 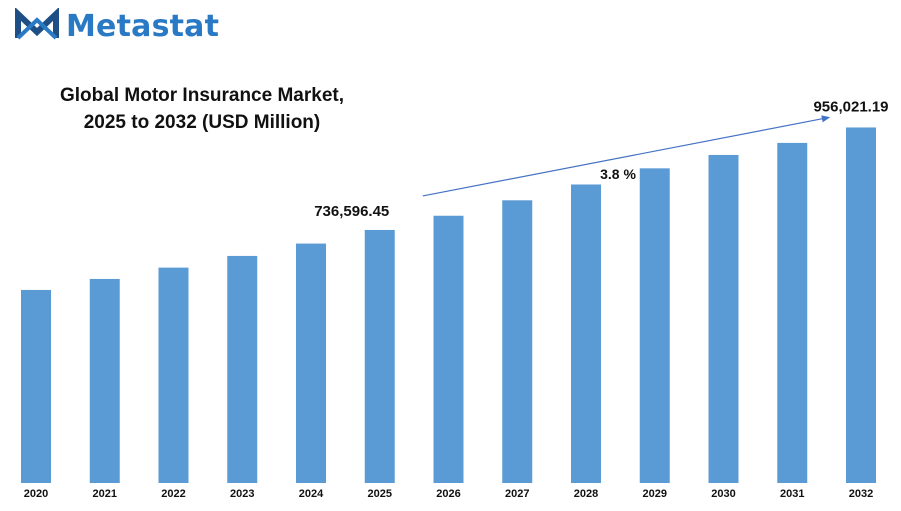 I want to click on x-tick-label: 2022, so click(x=173, y=494).